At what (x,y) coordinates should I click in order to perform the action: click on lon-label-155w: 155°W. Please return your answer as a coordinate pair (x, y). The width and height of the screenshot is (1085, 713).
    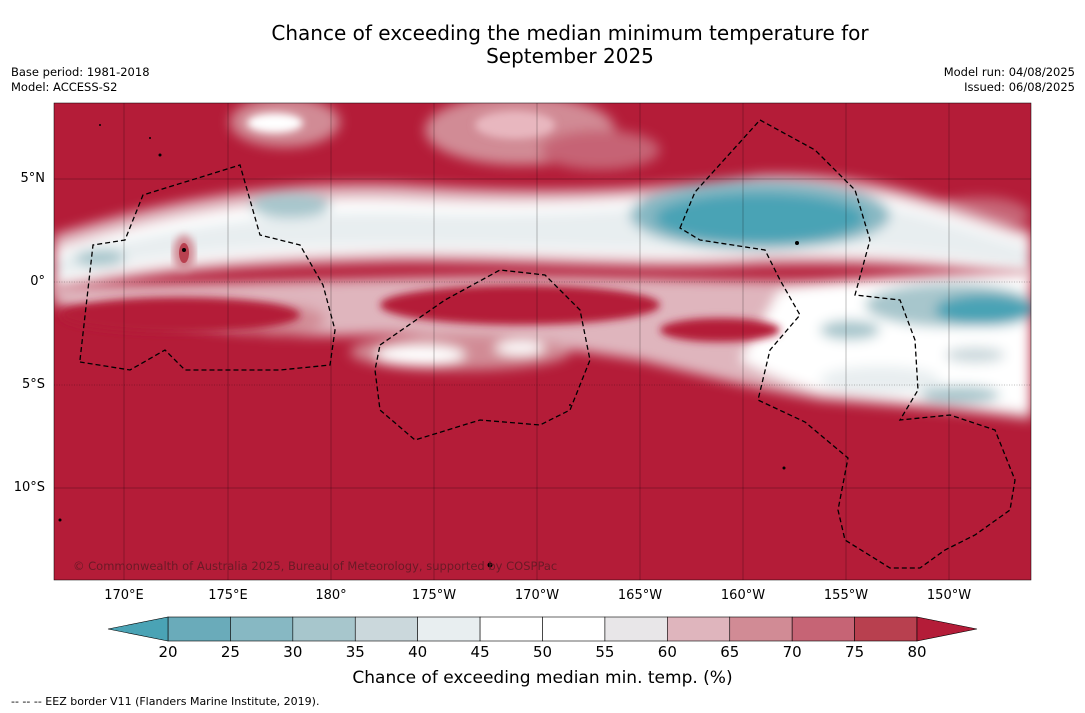
    Looking at the image, I should click on (846, 595).